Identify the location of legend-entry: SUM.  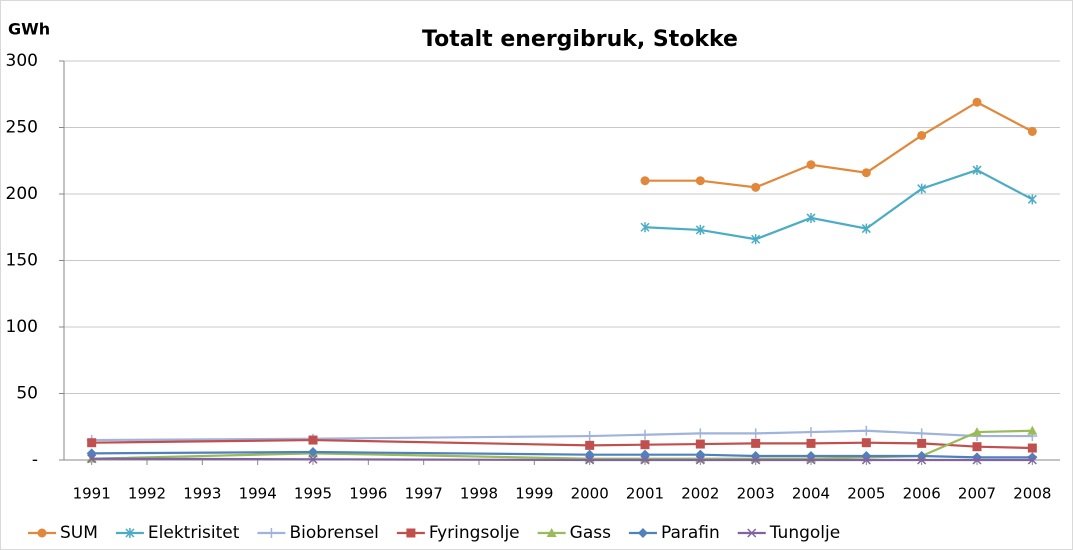
(63, 533).